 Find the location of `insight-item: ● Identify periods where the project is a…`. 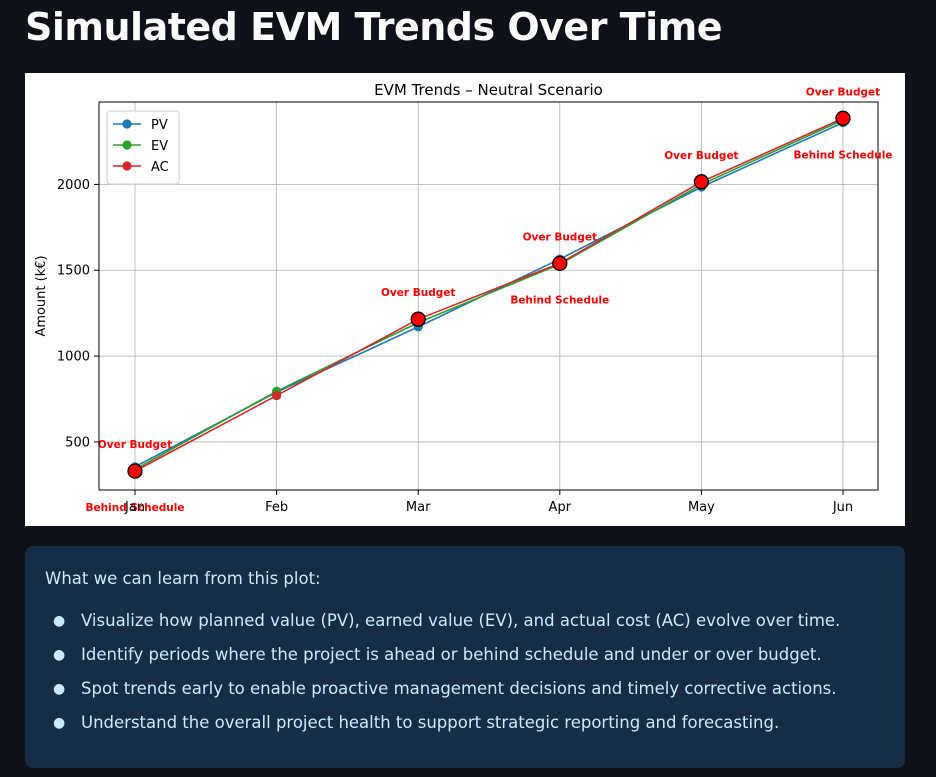

insight-item: ● Identify periods where the project is a… is located at coordinates (465, 655).